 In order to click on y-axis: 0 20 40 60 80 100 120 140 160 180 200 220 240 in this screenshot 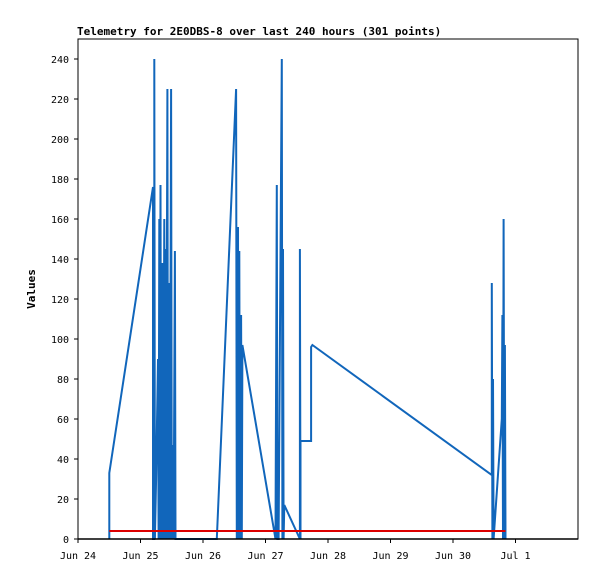, I will do `click(64, 300)`.